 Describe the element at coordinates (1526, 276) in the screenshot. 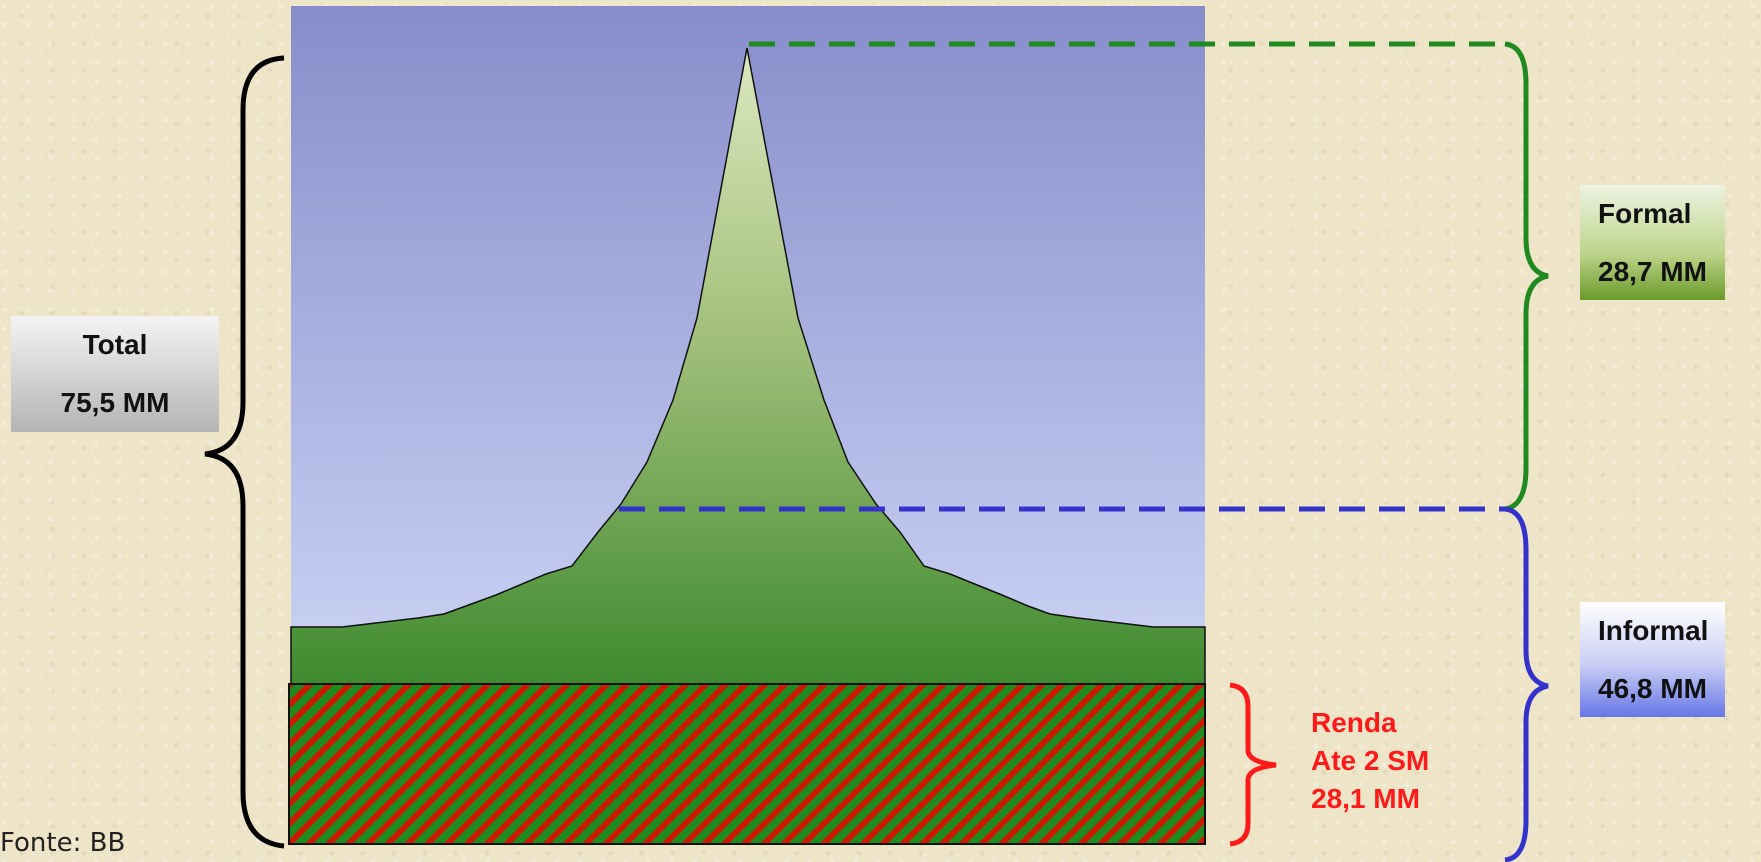

I see `formal-brace` at that location.